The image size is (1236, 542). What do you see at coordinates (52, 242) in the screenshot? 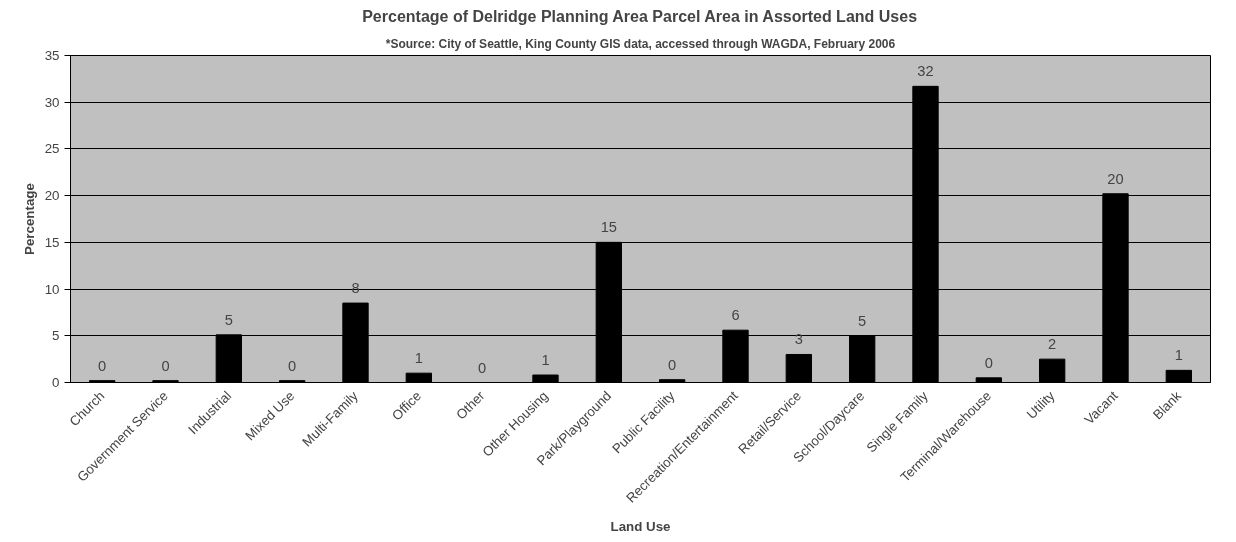
I see `y-tick-label: 15` at bounding box center [52, 242].